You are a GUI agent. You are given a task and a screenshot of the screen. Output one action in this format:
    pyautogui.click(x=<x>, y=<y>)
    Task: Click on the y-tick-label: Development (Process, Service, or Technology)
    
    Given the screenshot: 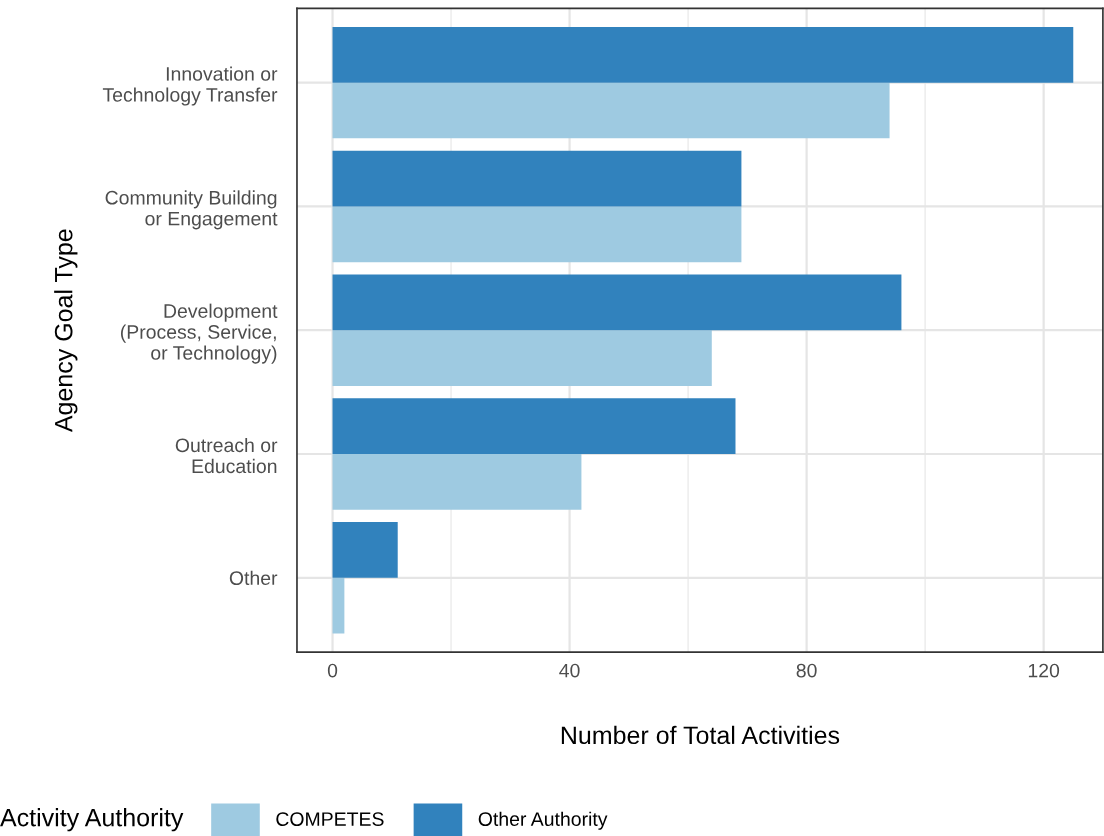 What is the action you would take?
    pyautogui.click(x=199, y=333)
    